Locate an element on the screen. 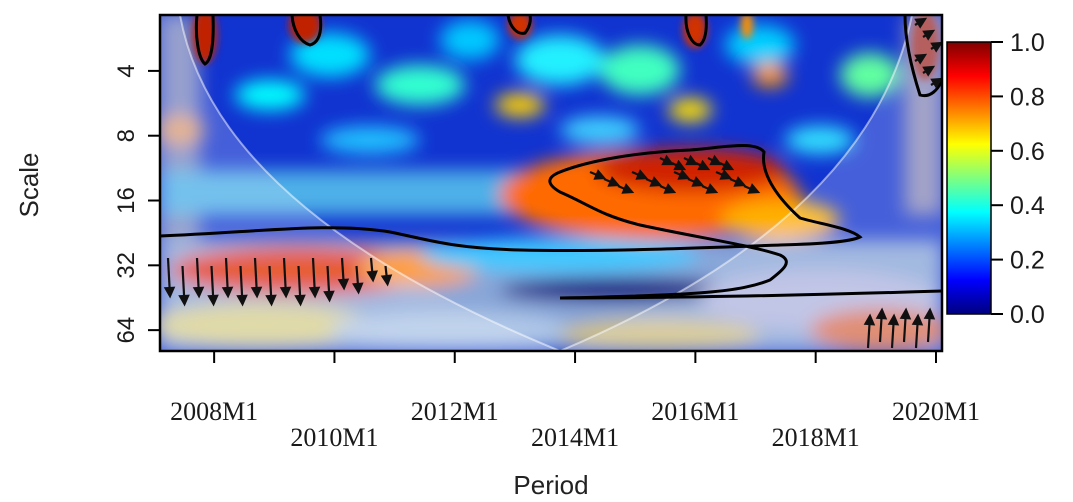 This screenshot has width=1073, height=502. colorbar-tick-label: 0.8 is located at coordinates (1027, 97).